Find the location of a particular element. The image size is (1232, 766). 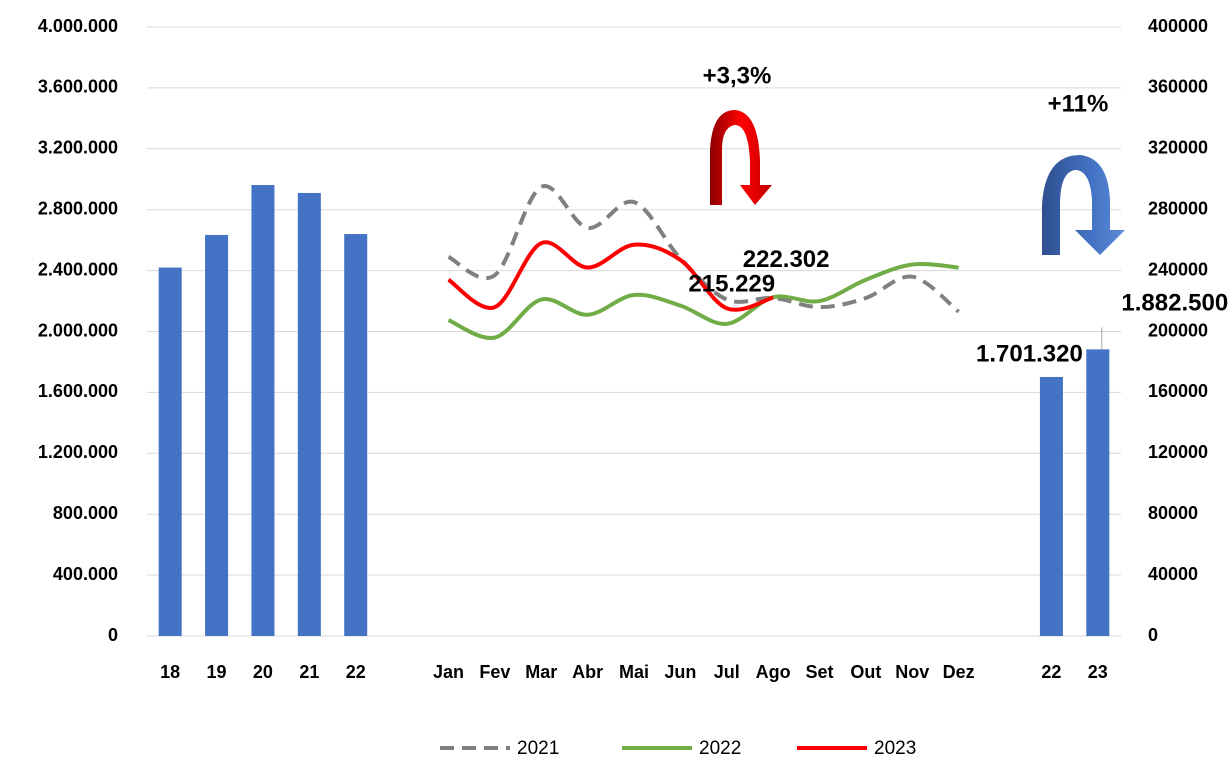

y2-tick-label: 40000 is located at coordinates (1173, 574).